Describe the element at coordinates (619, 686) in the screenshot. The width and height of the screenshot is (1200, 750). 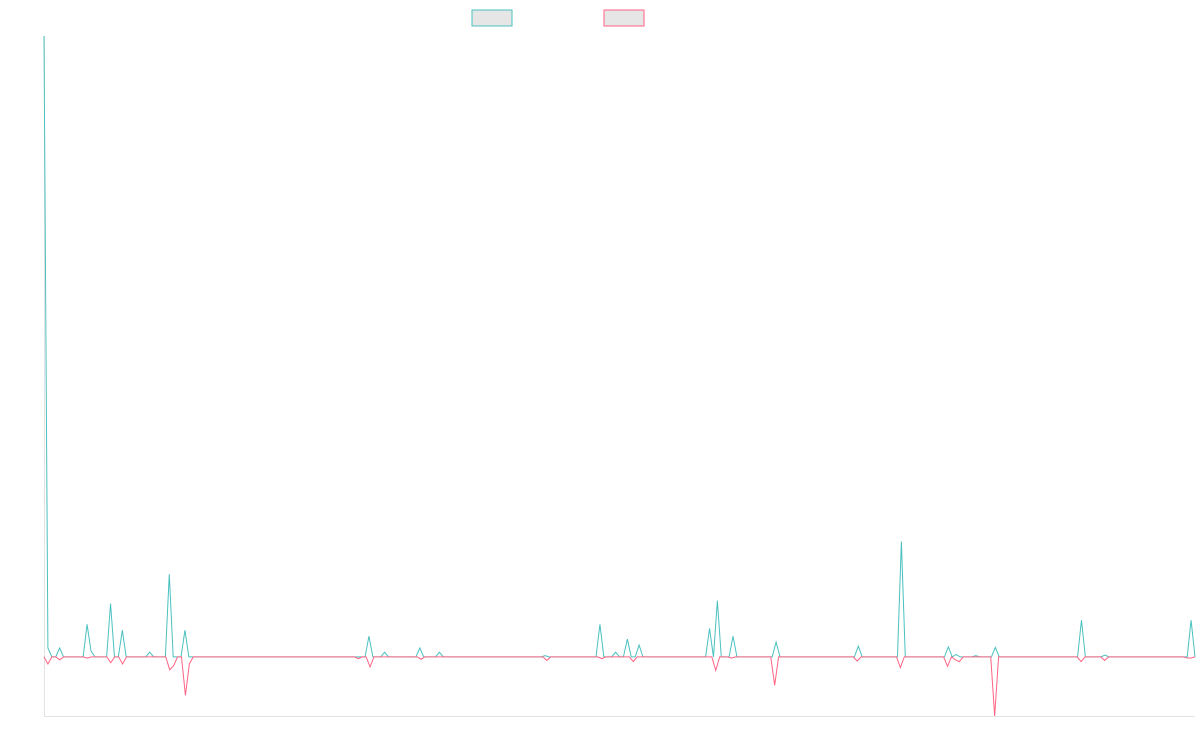
I see `series-line-b` at that location.